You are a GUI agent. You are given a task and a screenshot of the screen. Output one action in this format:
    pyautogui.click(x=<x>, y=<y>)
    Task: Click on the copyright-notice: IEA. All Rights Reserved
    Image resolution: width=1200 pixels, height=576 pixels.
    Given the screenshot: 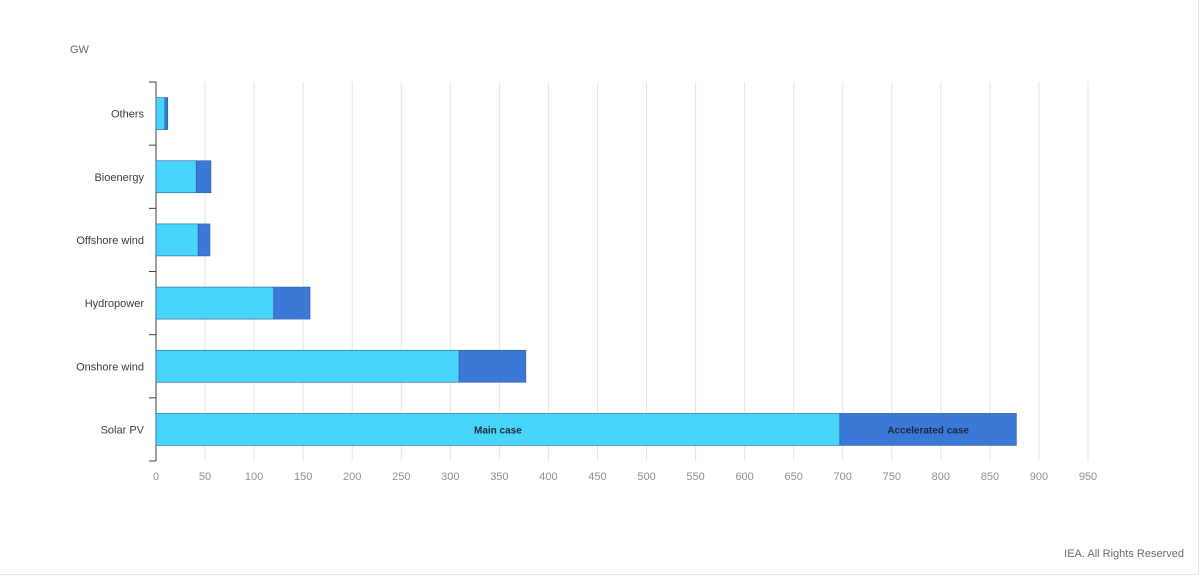 What is the action you would take?
    pyautogui.click(x=1124, y=554)
    